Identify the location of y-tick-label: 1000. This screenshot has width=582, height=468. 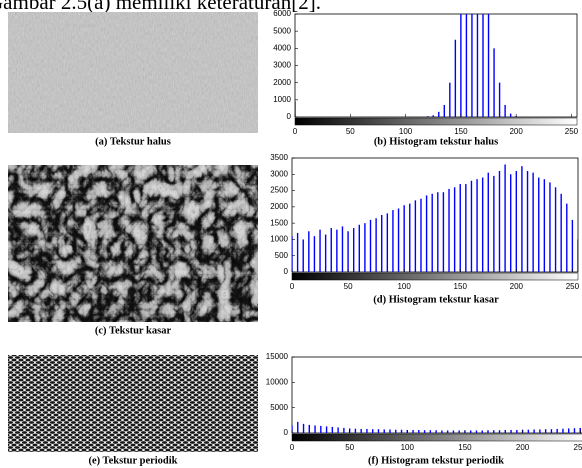
(279, 239).